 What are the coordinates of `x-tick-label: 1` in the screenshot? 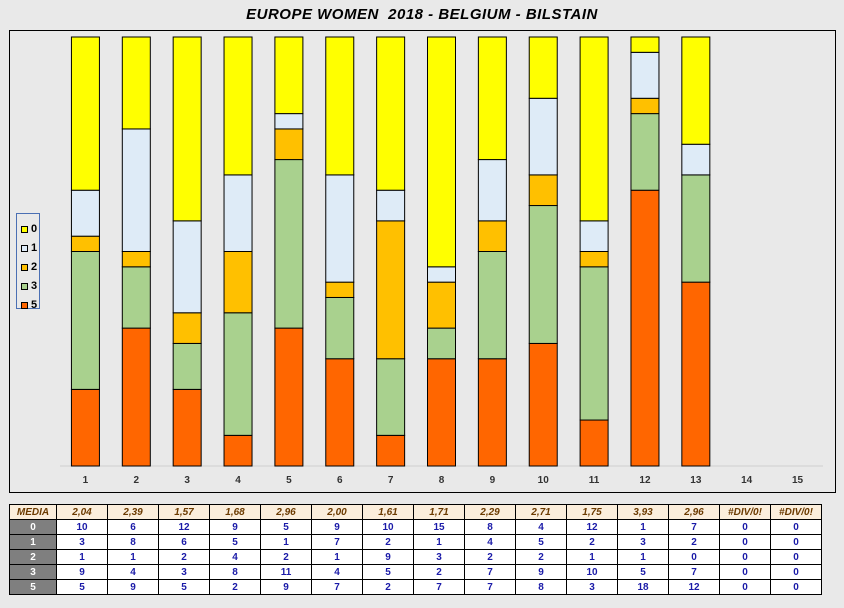 It's located at (86, 480).